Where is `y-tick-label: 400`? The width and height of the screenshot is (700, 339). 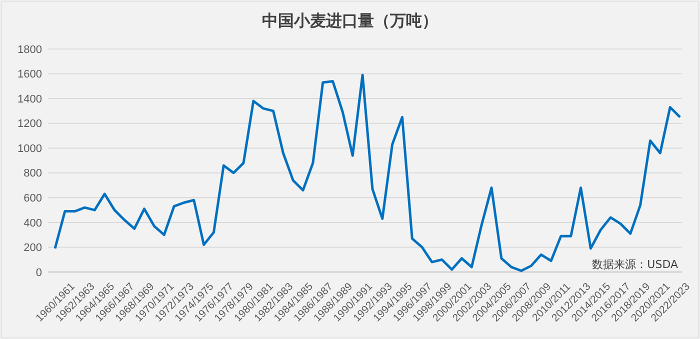 y-tick-label: 400 is located at coordinates (33, 223).